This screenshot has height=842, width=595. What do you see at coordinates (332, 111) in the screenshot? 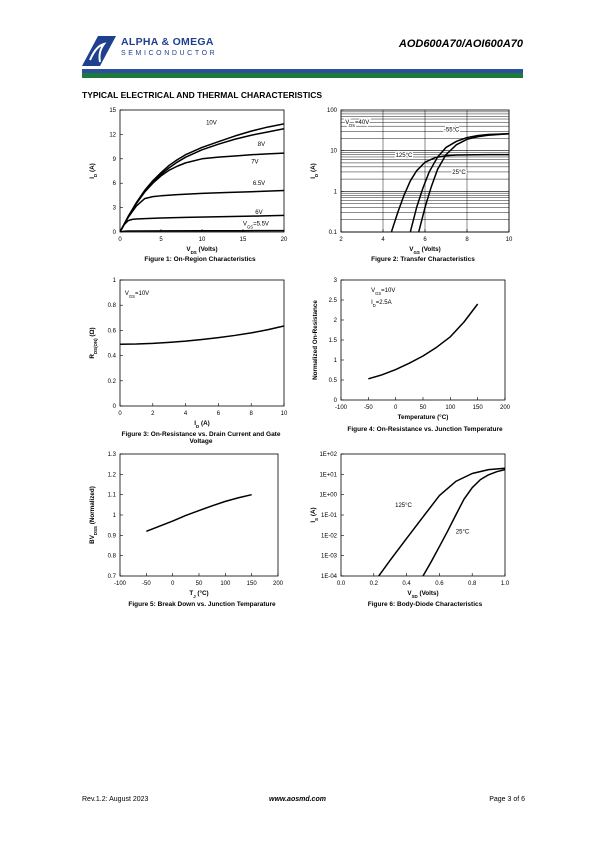
I see `y-tick-label: 100` at bounding box center [332, 111].